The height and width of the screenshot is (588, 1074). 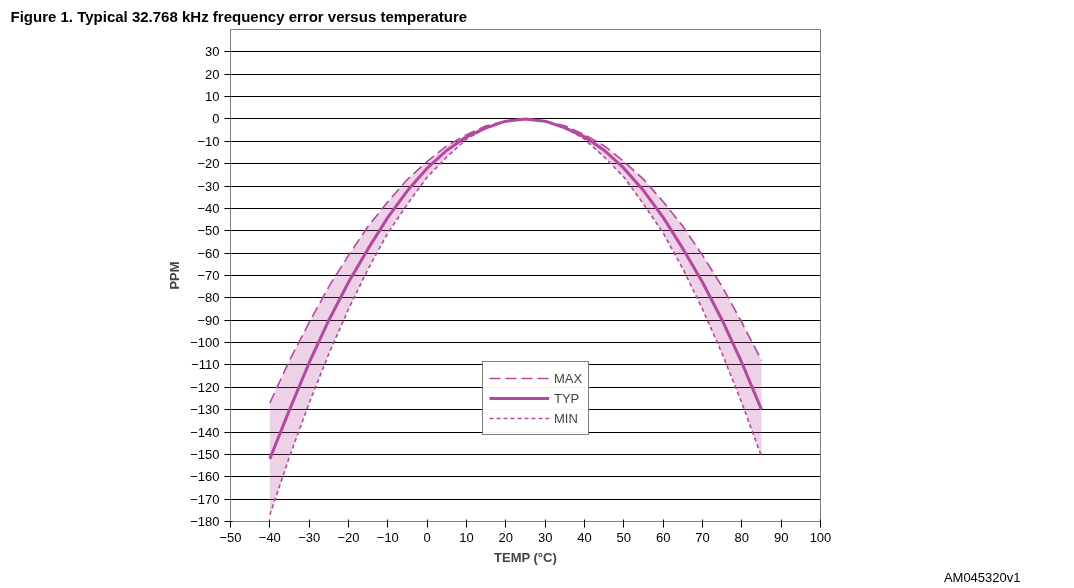 I want to click on x-tick-label: −10, so click(x=387, y=537).